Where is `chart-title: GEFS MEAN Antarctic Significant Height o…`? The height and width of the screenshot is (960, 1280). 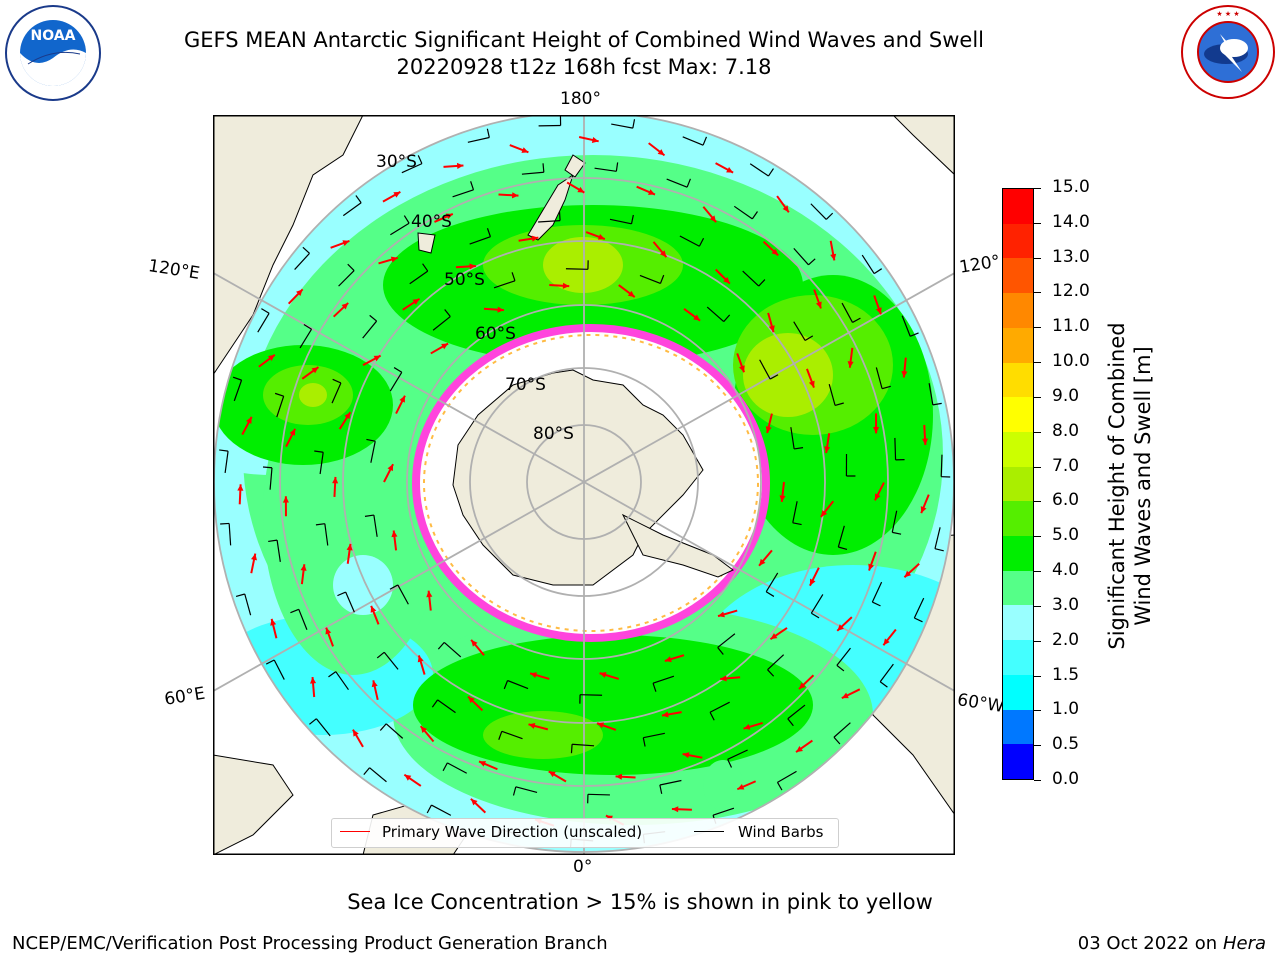
chart-title: GEFS MEAN Antarctic Significant Height o… is located at coordinates (584, 40).